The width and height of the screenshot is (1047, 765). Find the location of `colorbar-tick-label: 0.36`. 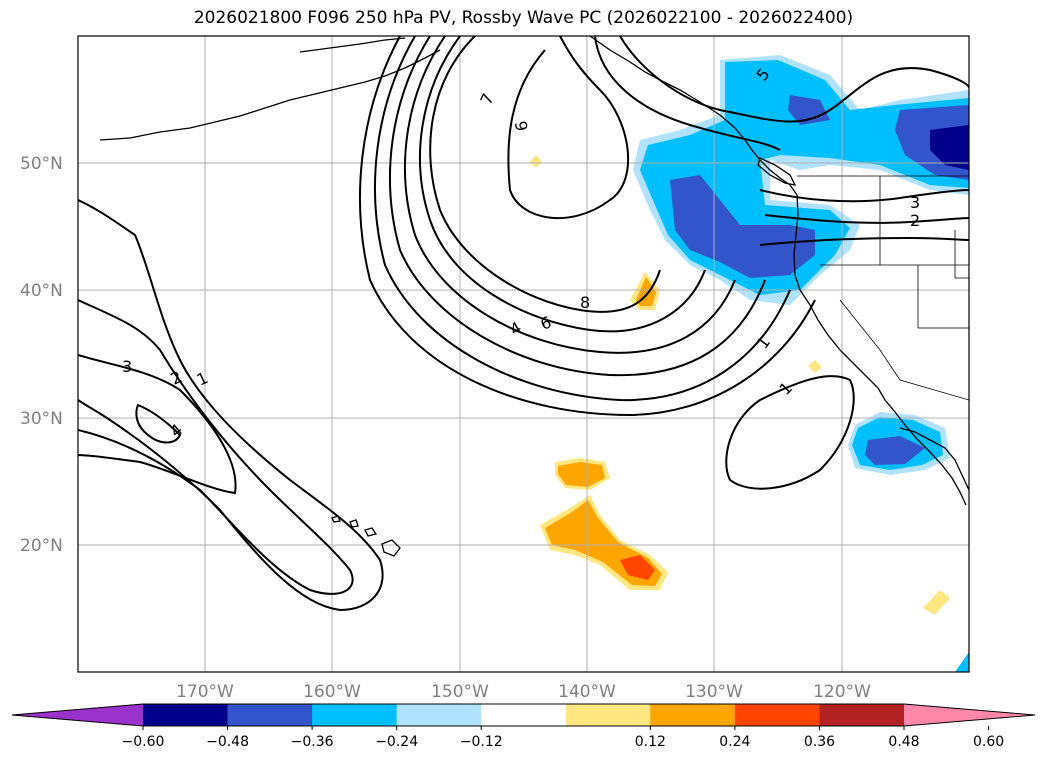

colorbar-tick-label: 0.36 is located at coordinates (819, 742).